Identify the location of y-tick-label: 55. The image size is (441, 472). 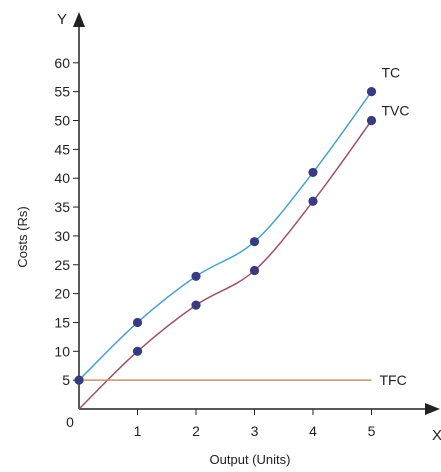
(62, 92).